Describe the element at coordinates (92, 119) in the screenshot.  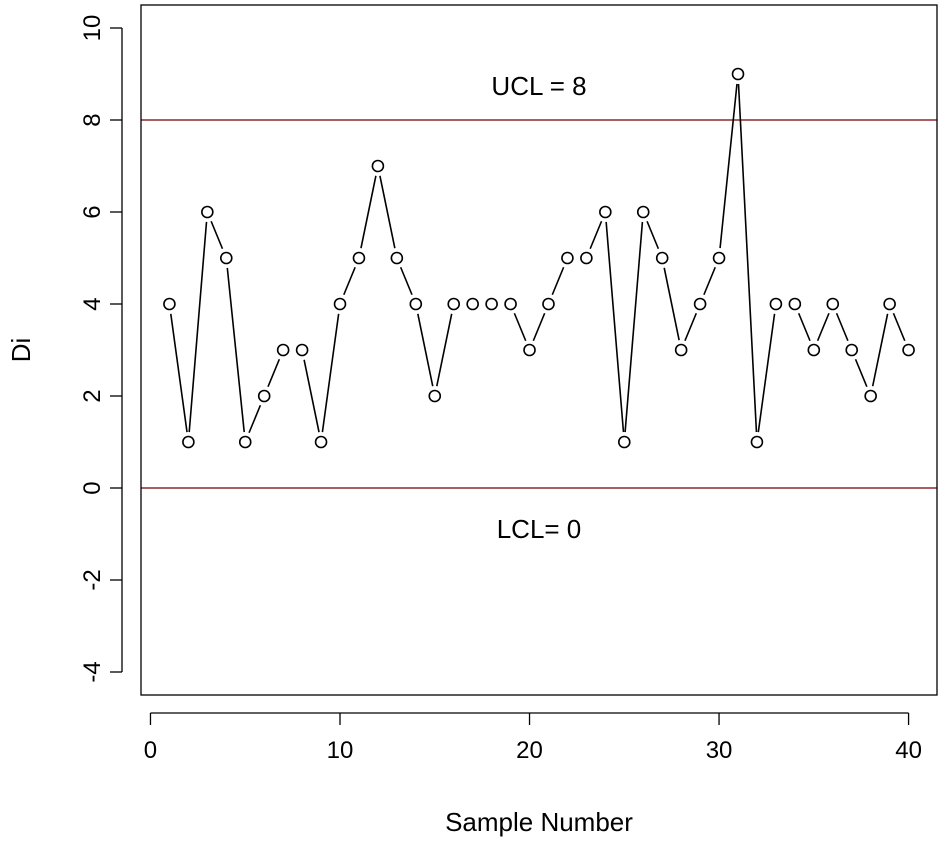
I see `y-tick-label: 8` at that location.